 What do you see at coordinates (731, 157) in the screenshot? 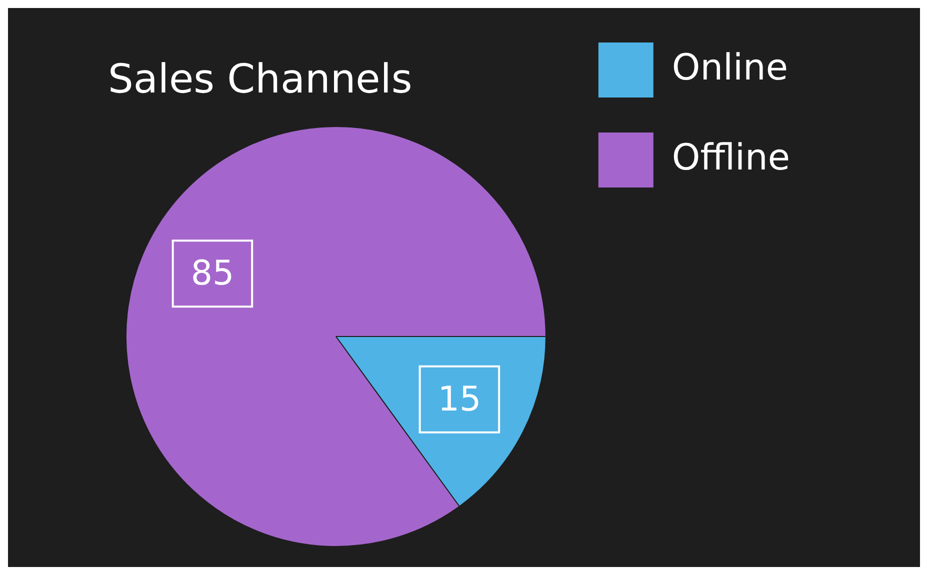
I see `legend-label: Offline` at bounding box center [731, 157].